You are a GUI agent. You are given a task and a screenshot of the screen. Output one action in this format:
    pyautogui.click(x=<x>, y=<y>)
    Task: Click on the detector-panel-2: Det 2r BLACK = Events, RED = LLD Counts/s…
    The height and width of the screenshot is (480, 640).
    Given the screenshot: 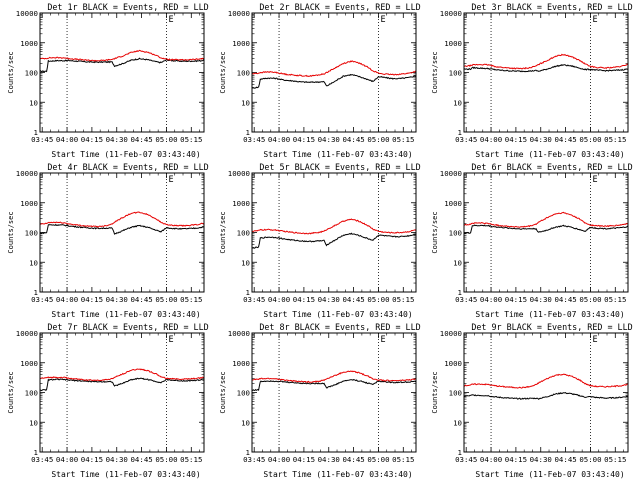 What is the action you would take?
    pyautogui.click(x=320, y=80)
    